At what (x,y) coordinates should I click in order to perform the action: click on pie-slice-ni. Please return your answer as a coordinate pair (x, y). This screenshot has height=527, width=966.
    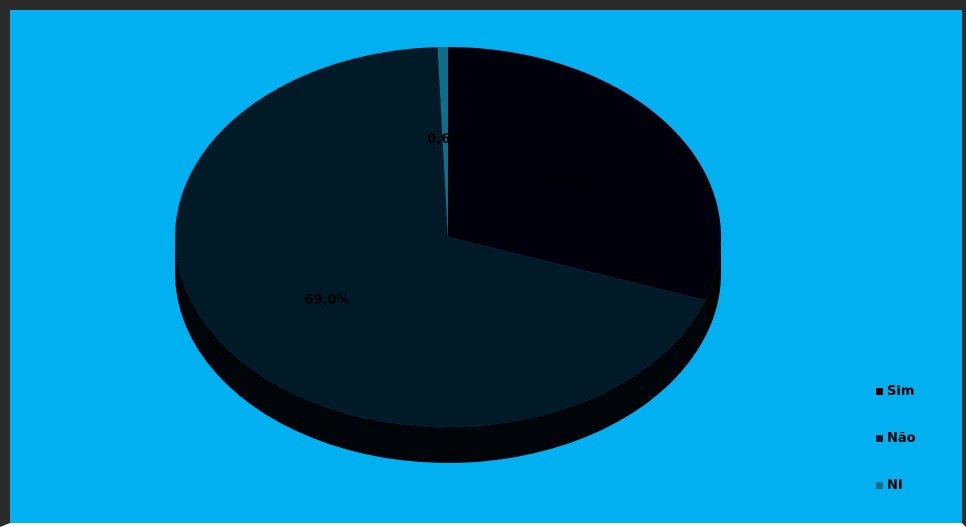
    Looking at the image, I should click on (442, 142).